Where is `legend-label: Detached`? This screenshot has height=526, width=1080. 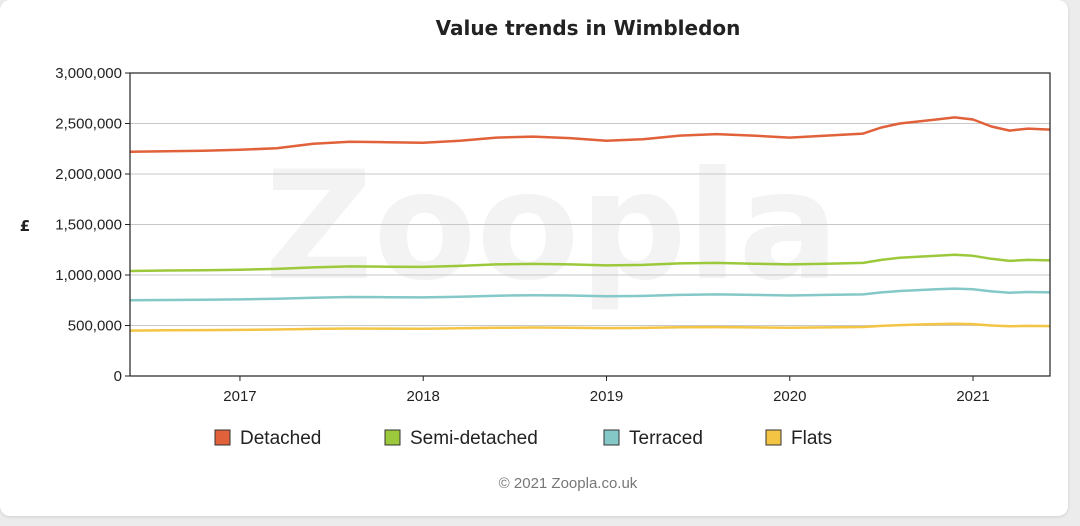
legend-label: Detached is located at coordinates (280, 438).